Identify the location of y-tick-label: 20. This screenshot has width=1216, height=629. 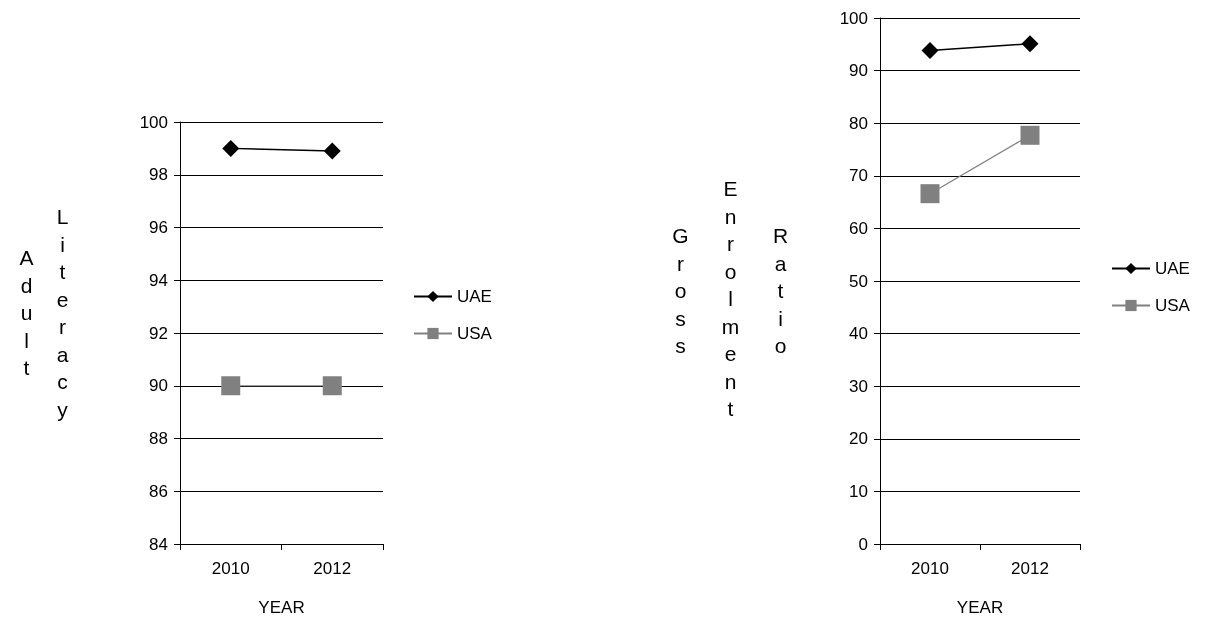
(858, 439).